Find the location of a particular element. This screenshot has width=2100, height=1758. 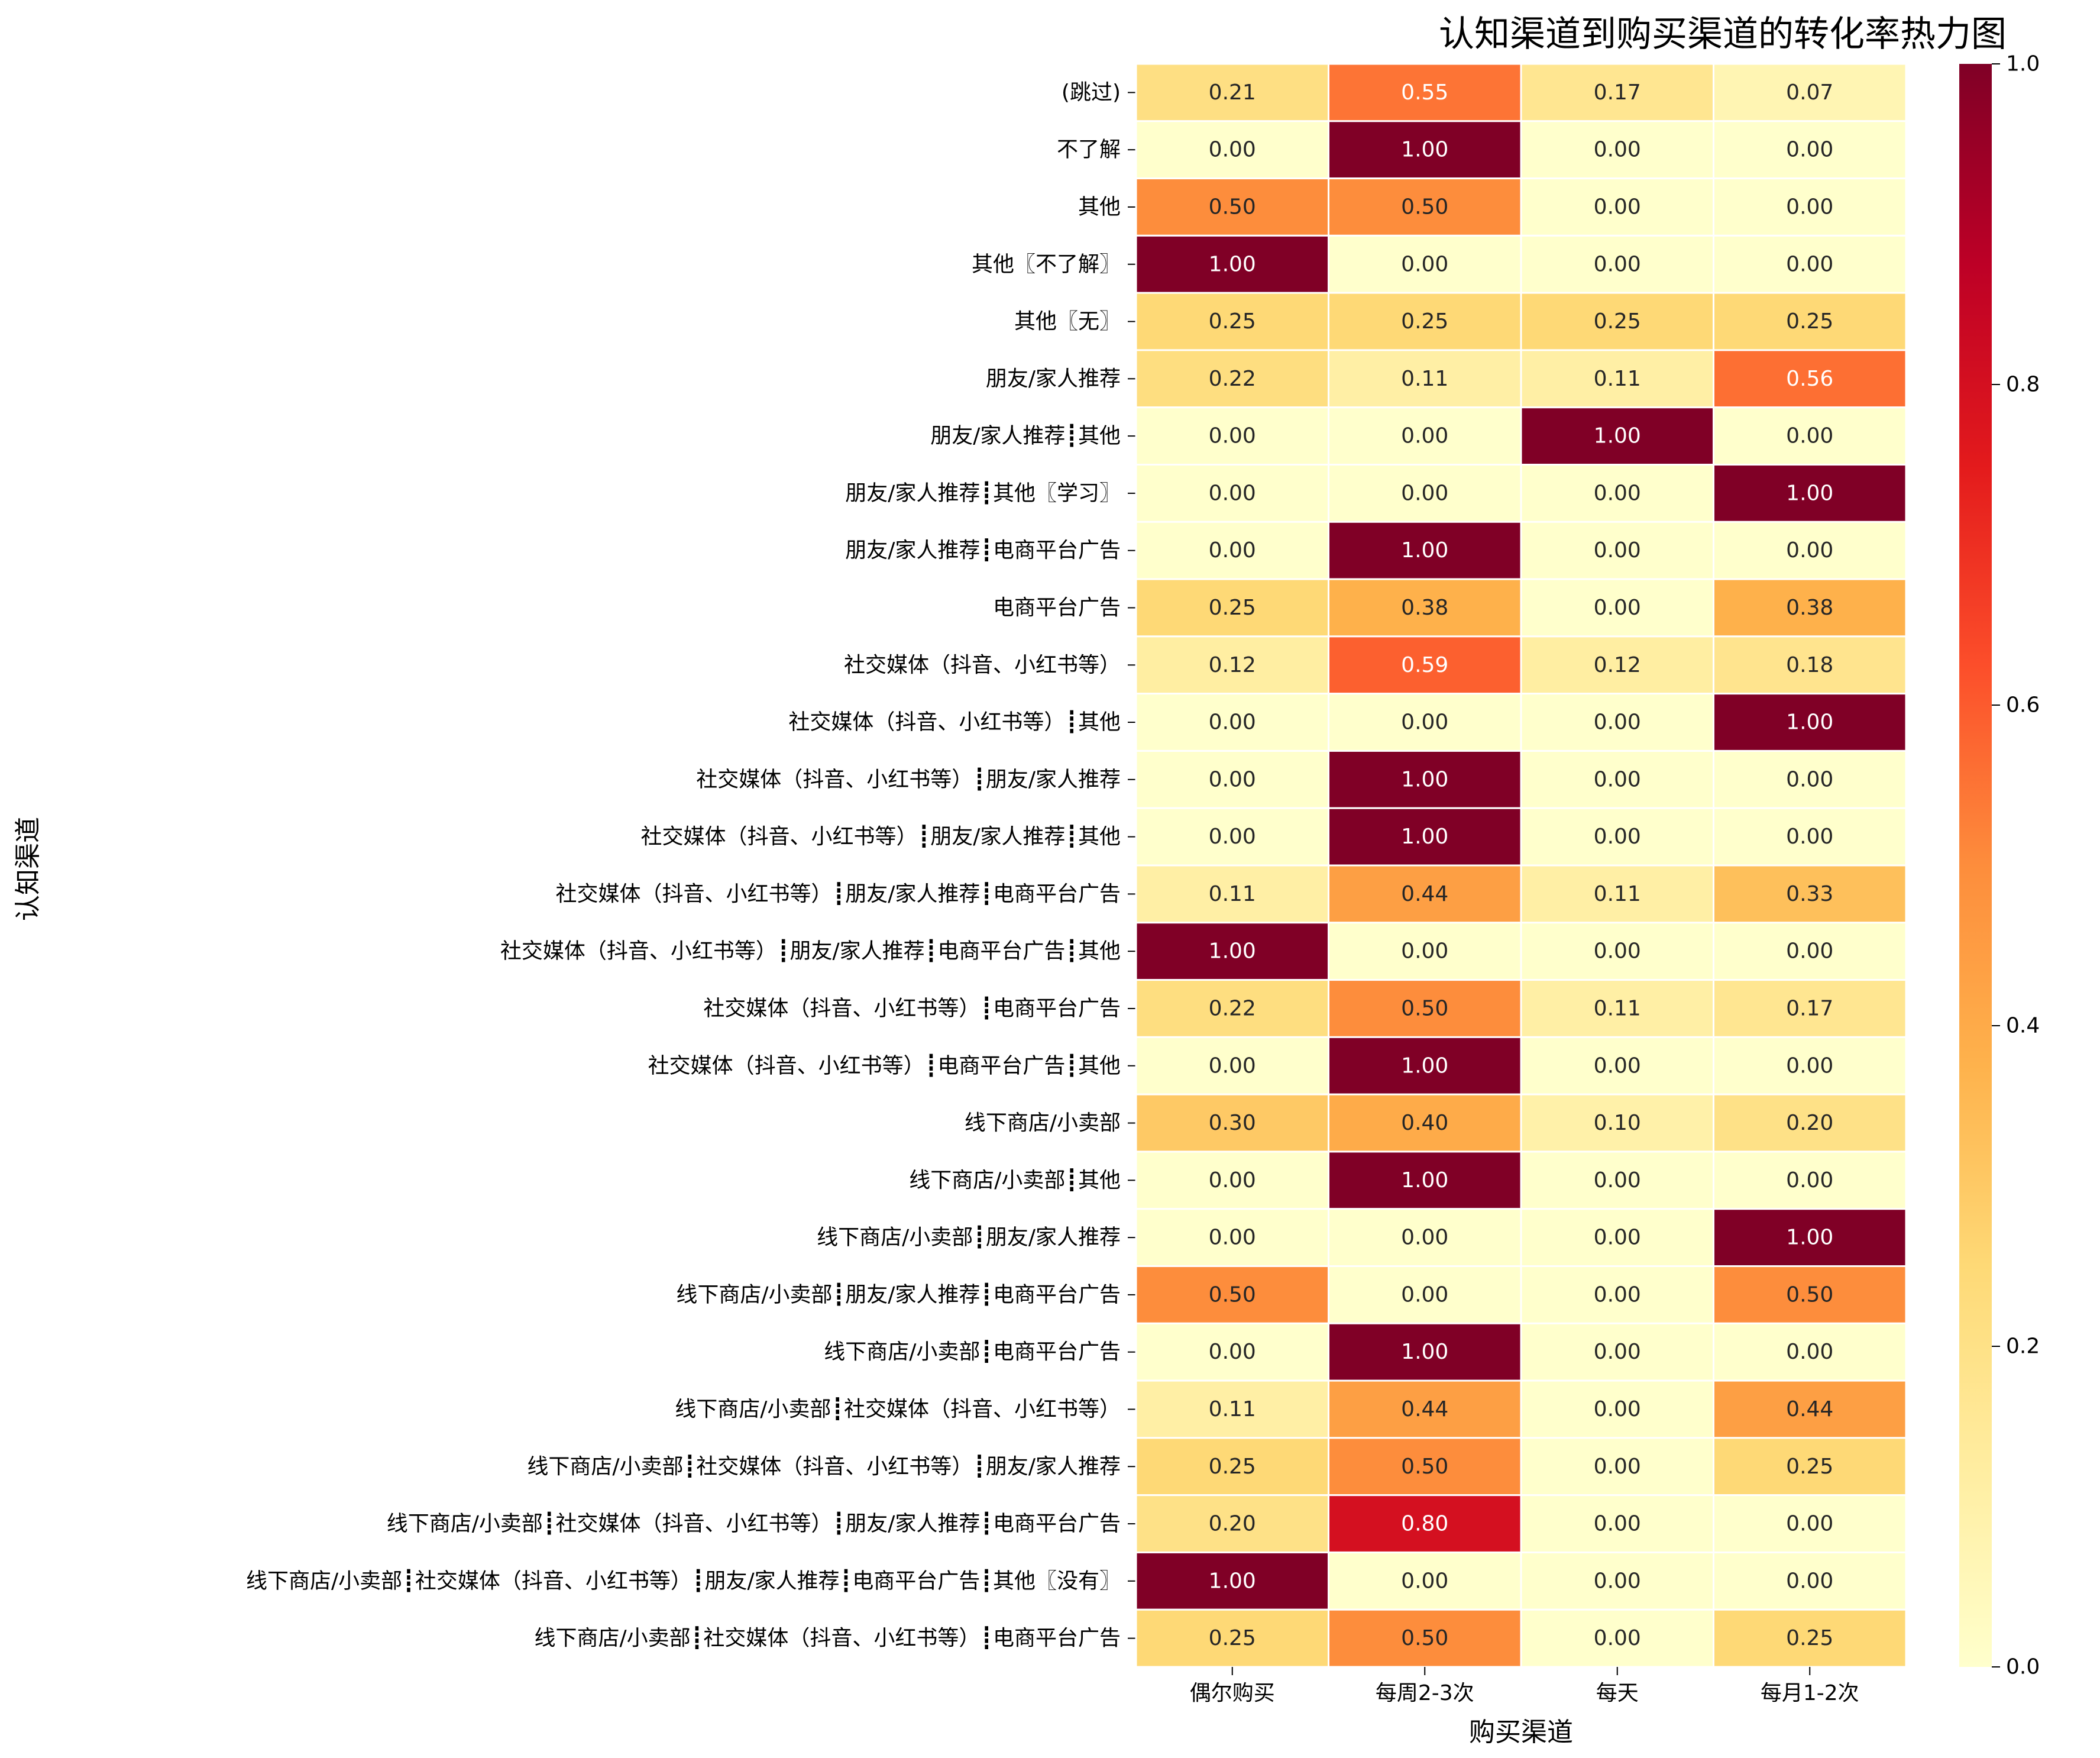

y-tick-label: 社交媒体（抖音、小红书等）┋朋友/家人推荐 is located at coordinates (908, 779).